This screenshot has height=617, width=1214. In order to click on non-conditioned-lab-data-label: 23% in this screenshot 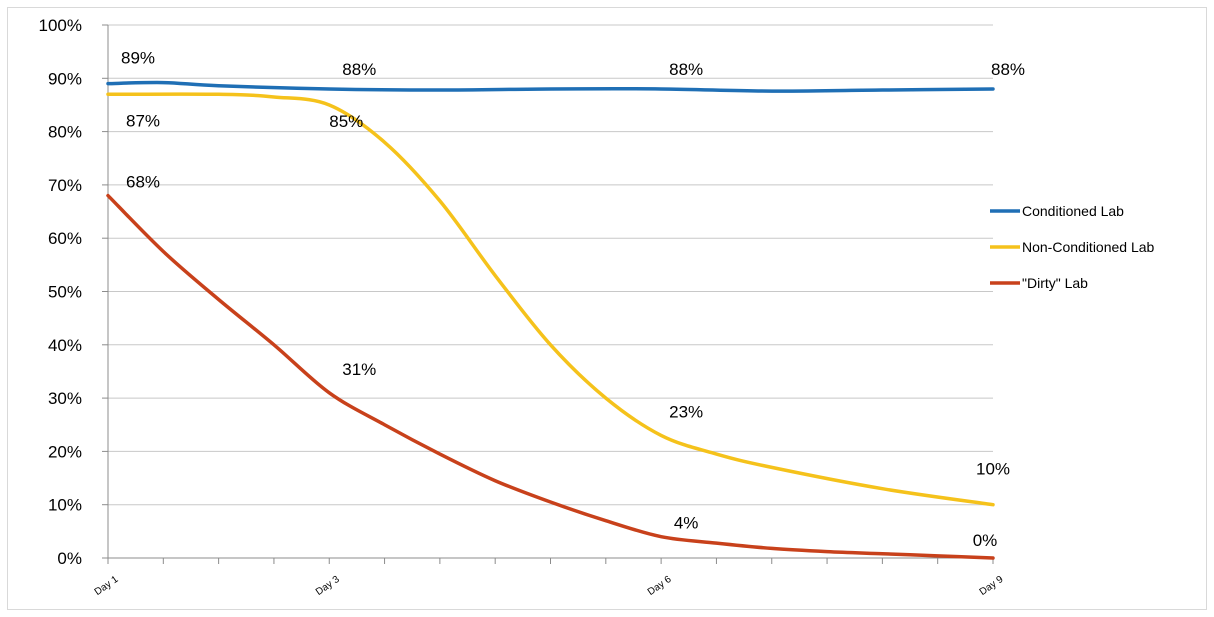, I will do `click(686, 411)`.